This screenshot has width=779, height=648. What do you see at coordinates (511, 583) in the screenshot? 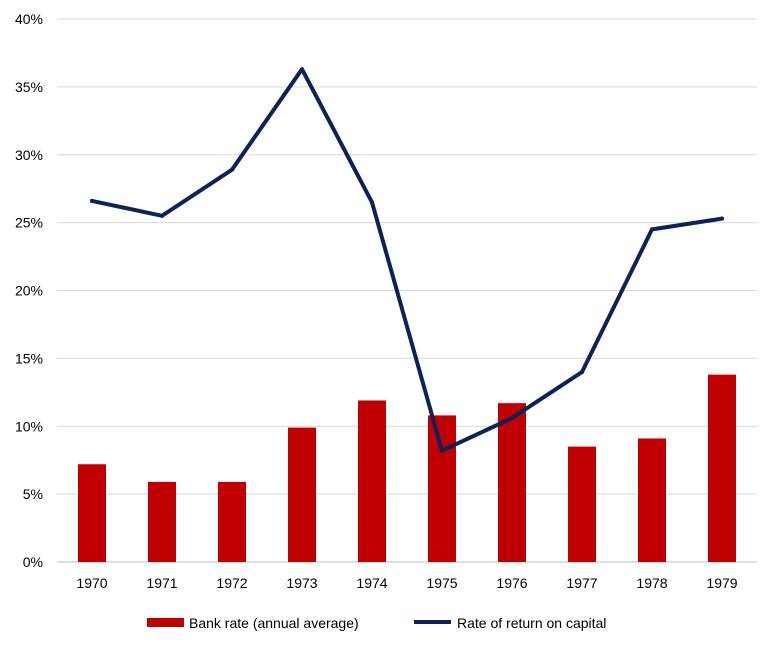
I see `x-tick-label: 1976` at bounding box center [511, 583].